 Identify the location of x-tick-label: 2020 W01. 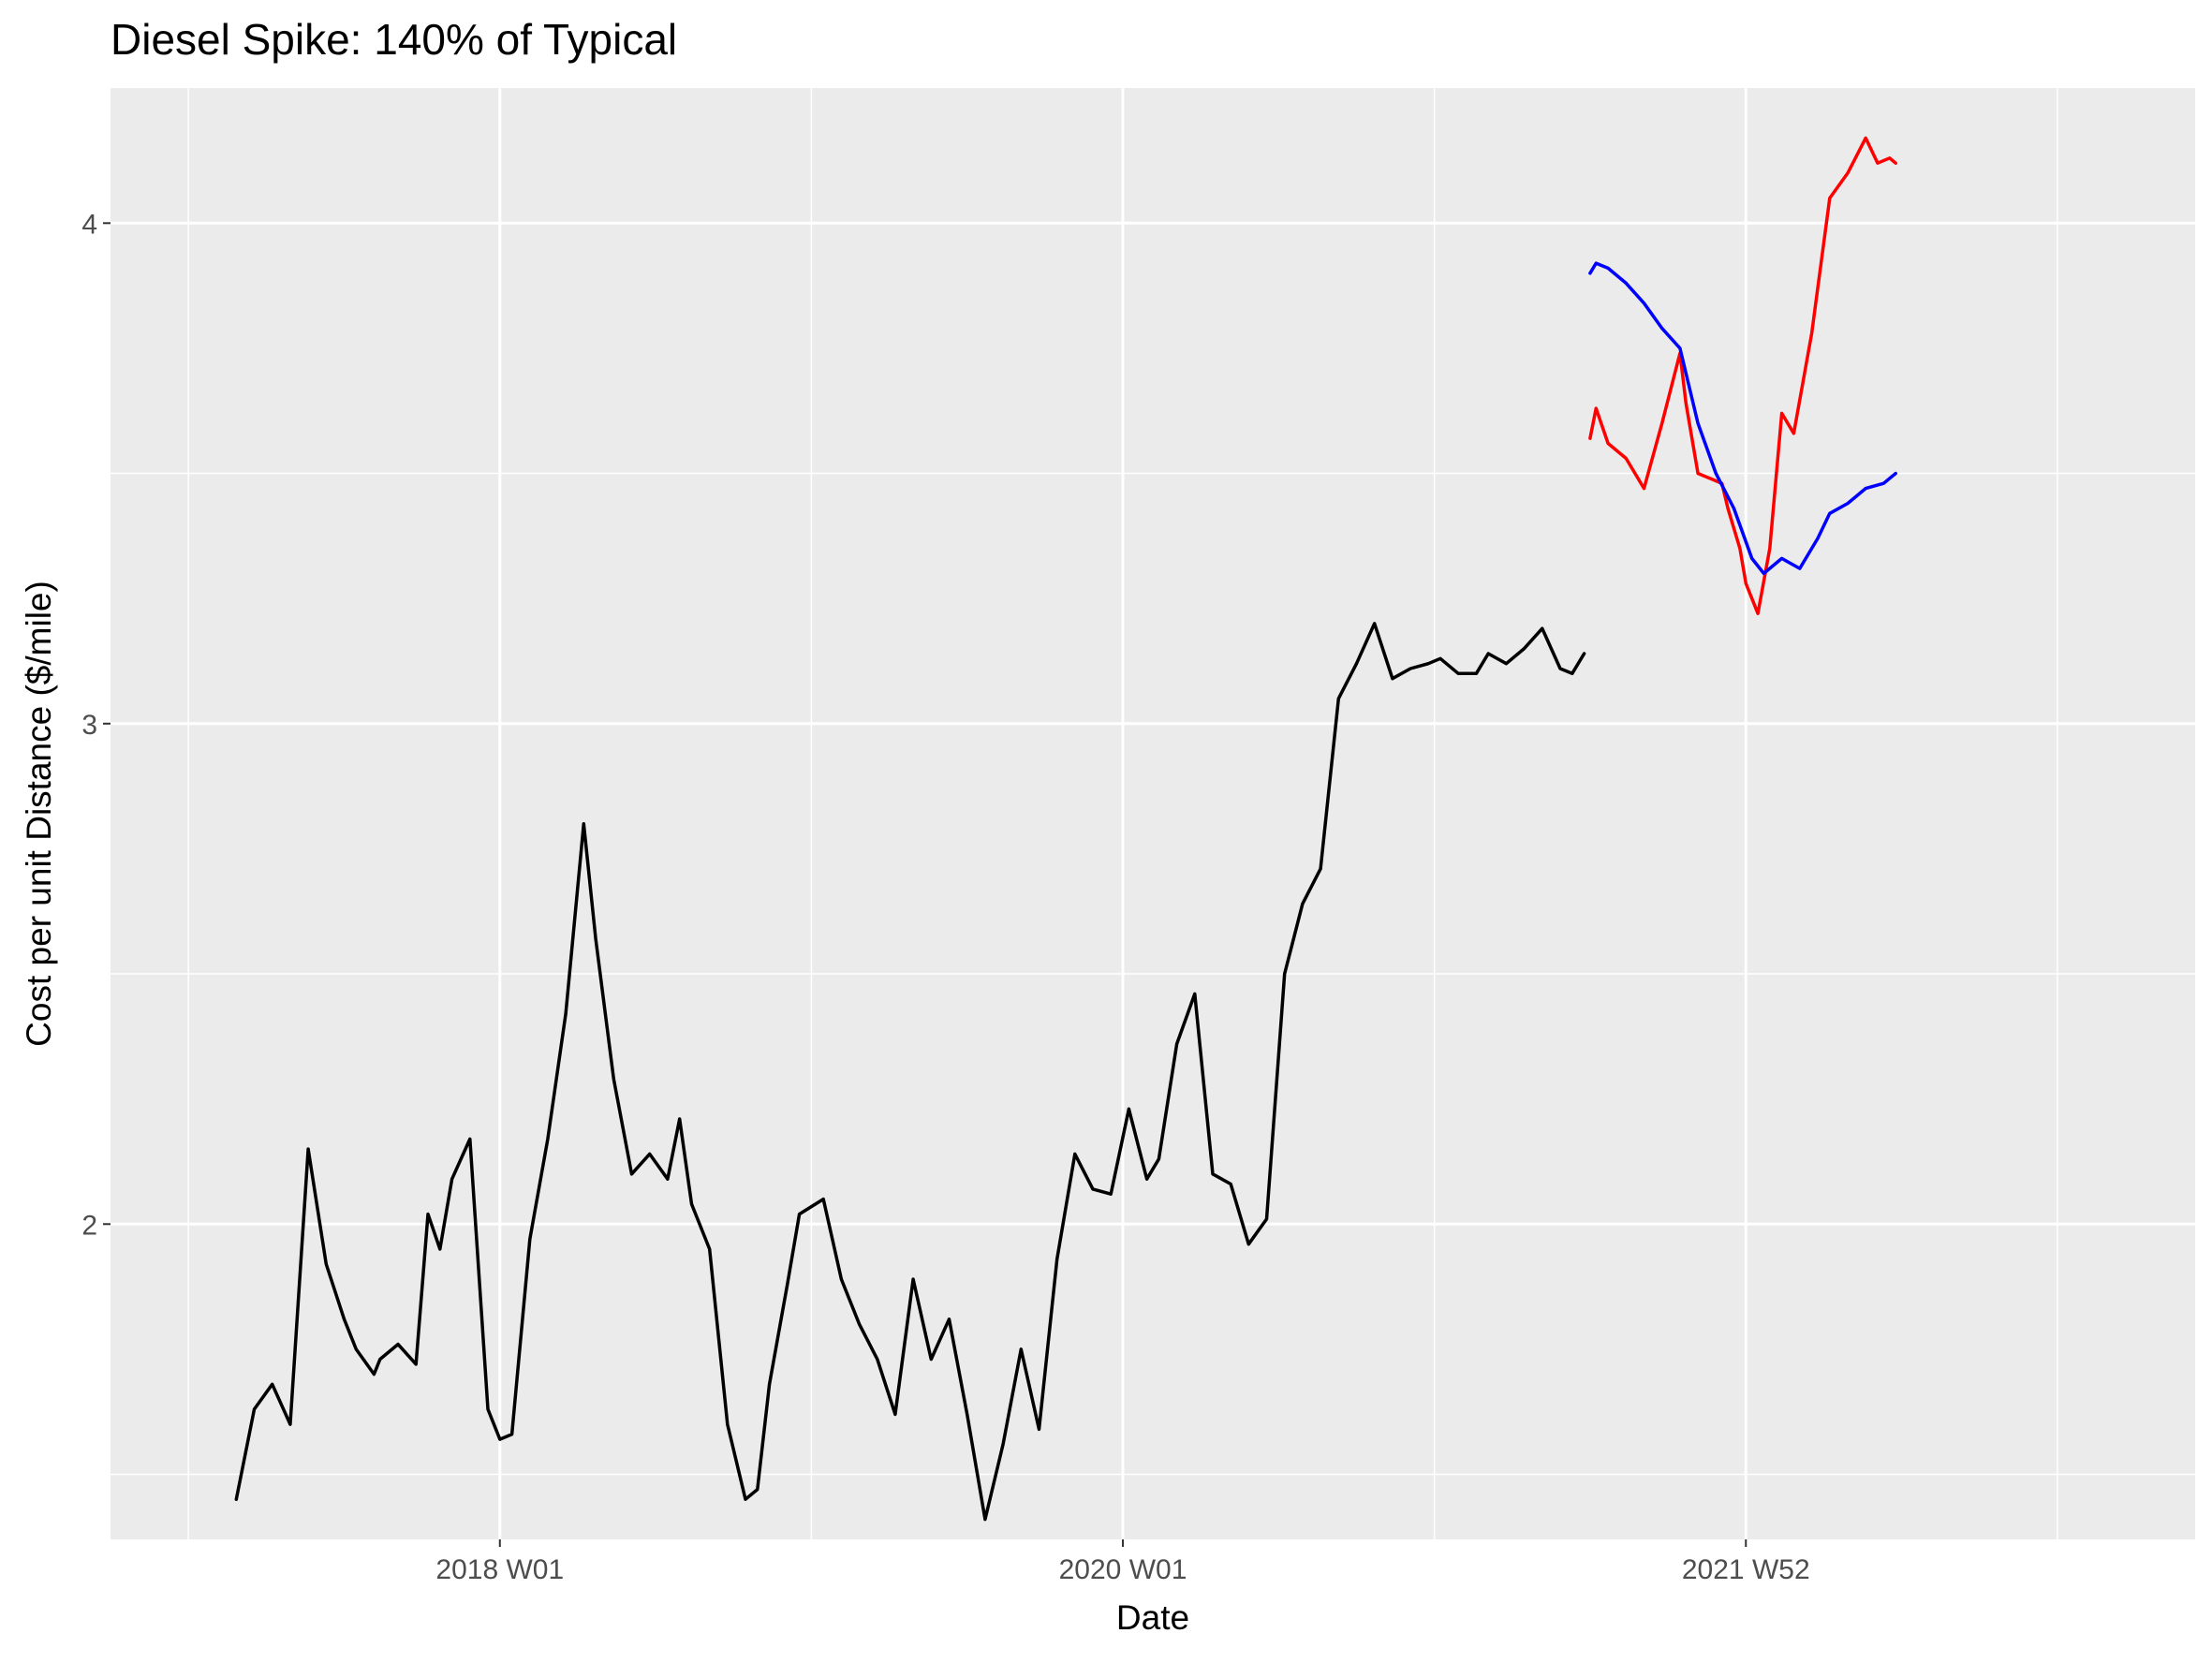
(1123, 1569).